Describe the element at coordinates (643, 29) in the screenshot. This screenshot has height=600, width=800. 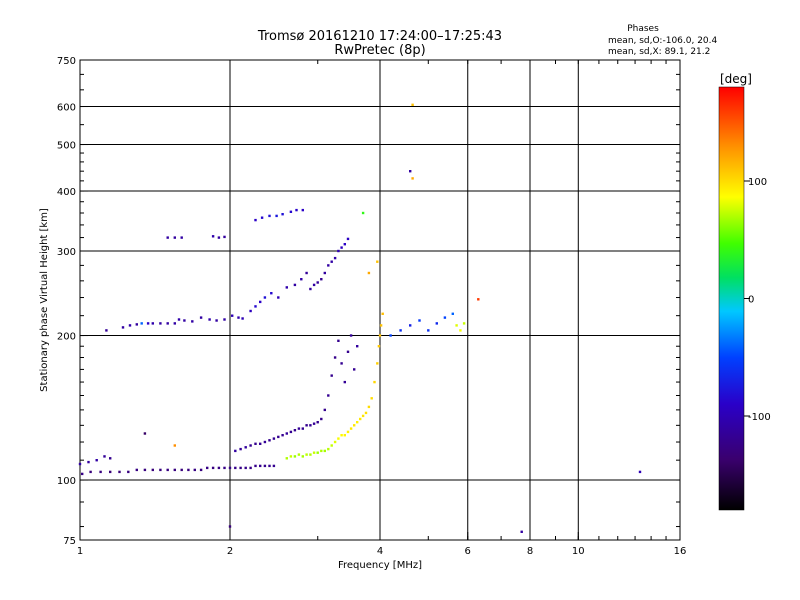
I see `phase-stats-heading: Phases` at that location.